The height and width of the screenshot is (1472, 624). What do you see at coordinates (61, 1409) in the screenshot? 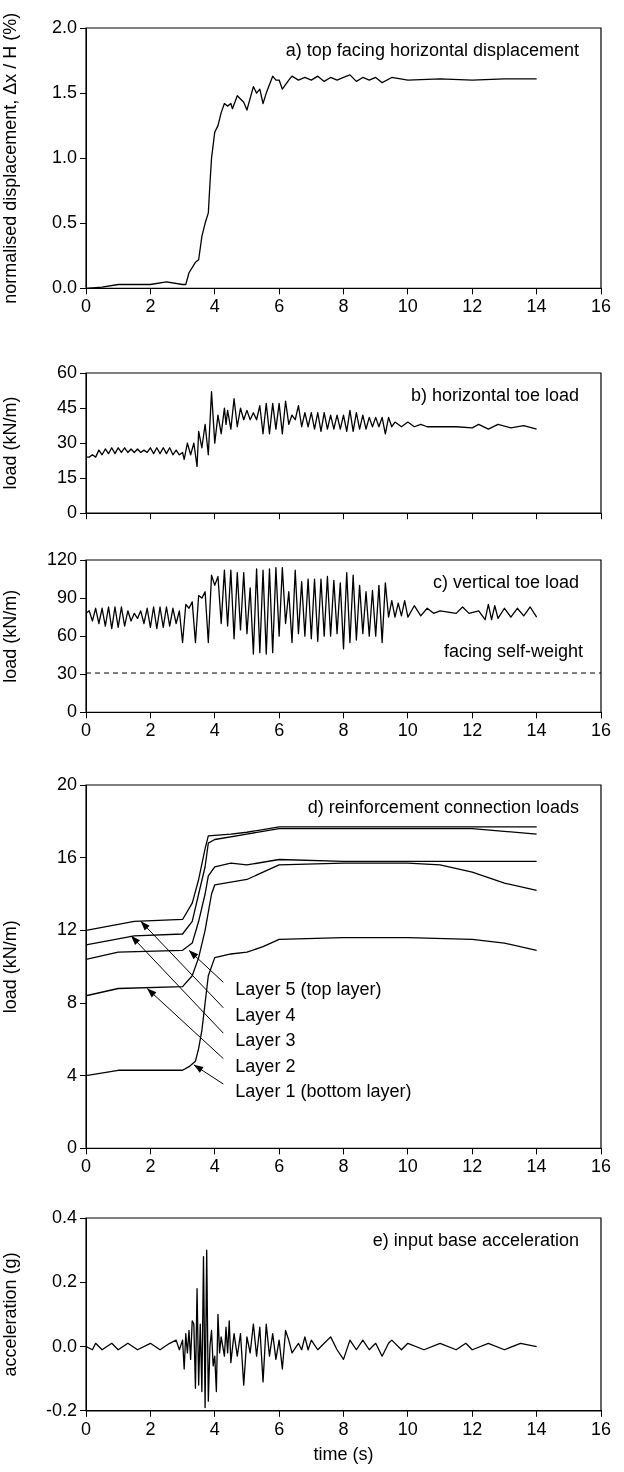
I see `y-tick-label: -0.2` at bounding box center [61, 1409].